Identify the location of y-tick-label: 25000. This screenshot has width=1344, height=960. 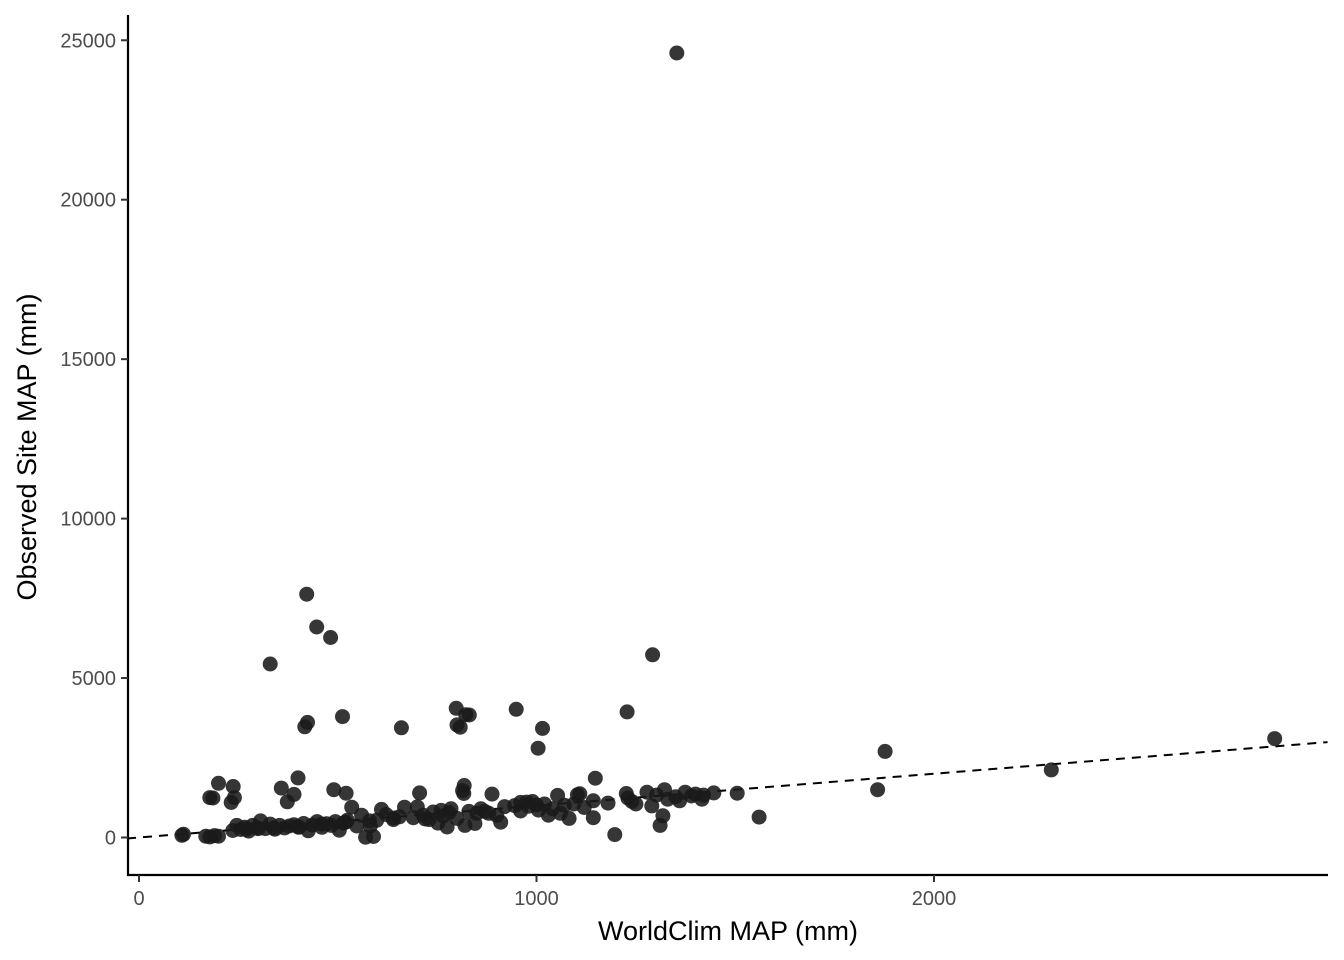
(88, 41).